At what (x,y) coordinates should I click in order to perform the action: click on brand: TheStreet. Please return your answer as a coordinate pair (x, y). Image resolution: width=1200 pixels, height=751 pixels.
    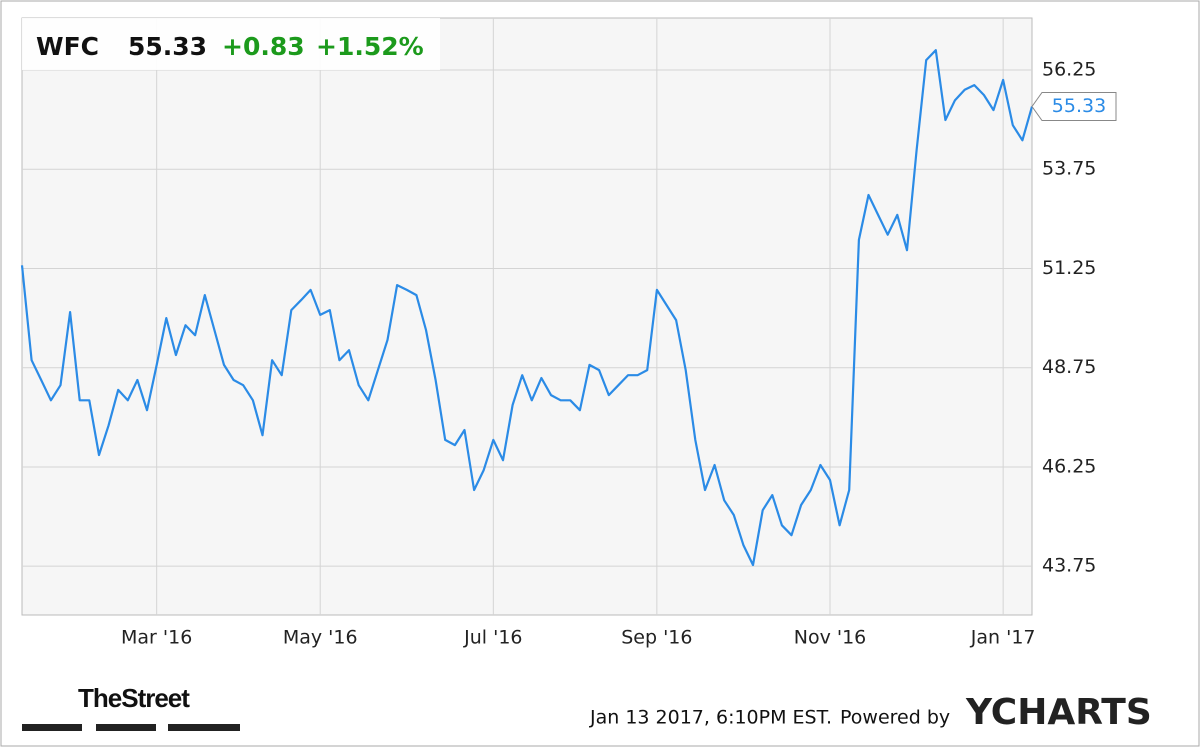
    Looking at the image, I should click on (134, 698).